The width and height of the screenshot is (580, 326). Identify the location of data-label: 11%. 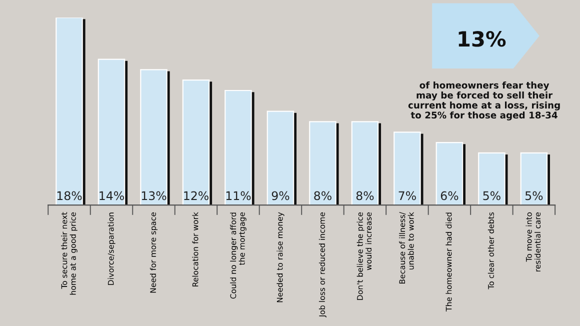
(238, 195).